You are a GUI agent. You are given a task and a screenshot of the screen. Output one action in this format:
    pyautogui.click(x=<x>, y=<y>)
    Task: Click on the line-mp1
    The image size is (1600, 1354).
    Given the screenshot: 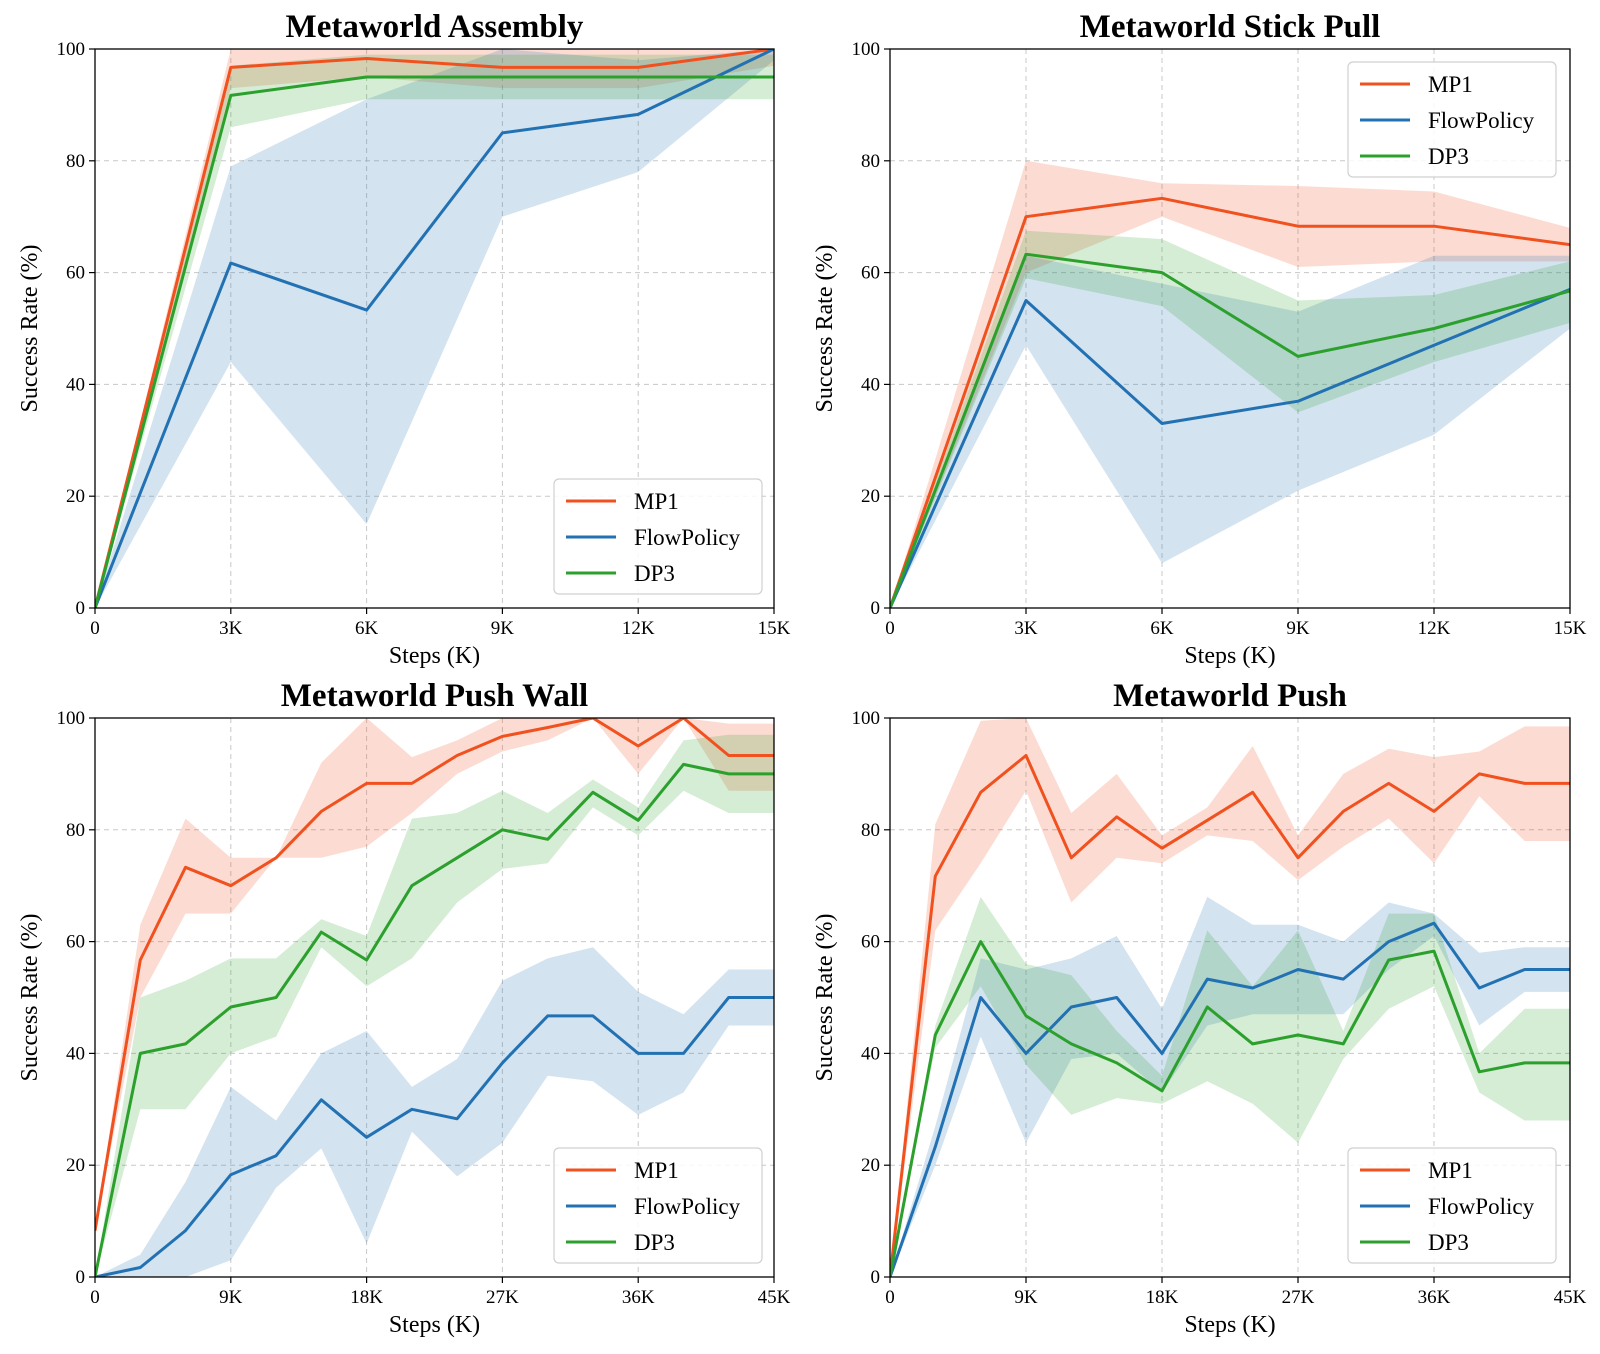 What is the action you would take?
    pyautogui.click(x=1230, y=402)
    